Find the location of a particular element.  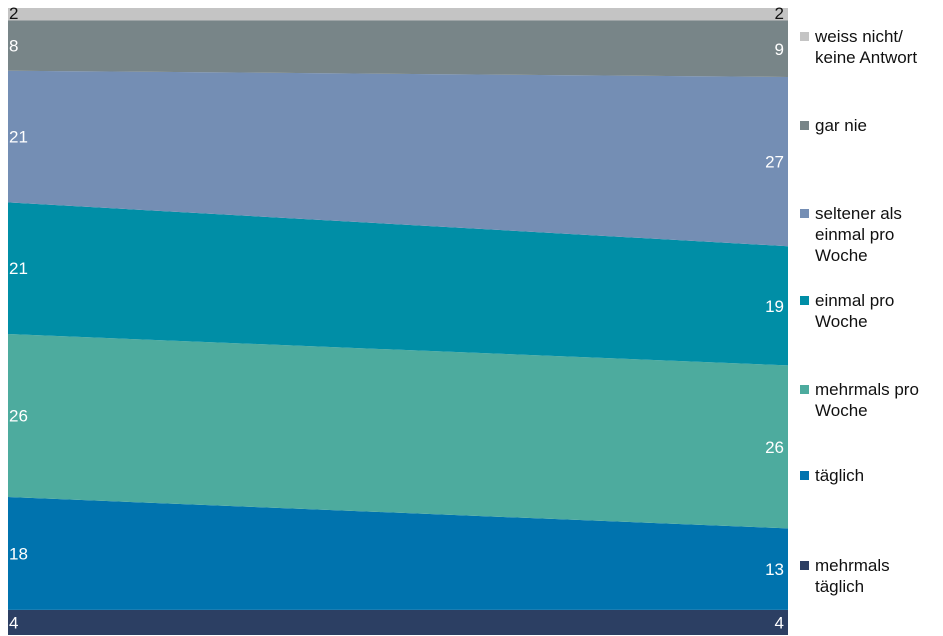

legend-item-keine-antwort: weiss nicht/ keine Antwort is located at coordinates (858, 47).